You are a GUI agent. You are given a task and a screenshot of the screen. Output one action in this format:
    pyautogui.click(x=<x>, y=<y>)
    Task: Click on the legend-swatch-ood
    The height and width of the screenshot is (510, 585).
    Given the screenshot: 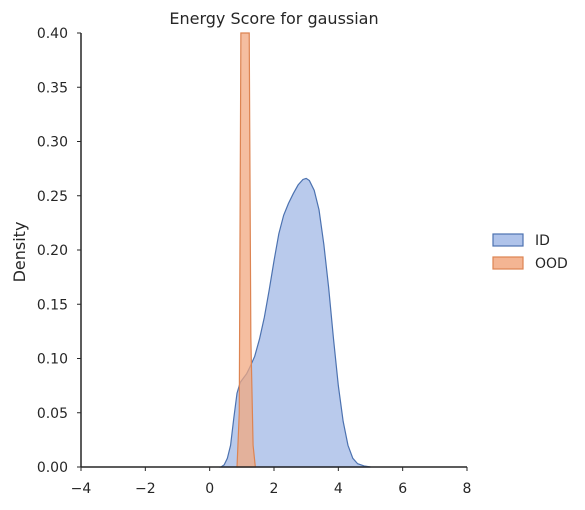 What is the action you would take?
    pyautogui.click(x=508, y=263)
    